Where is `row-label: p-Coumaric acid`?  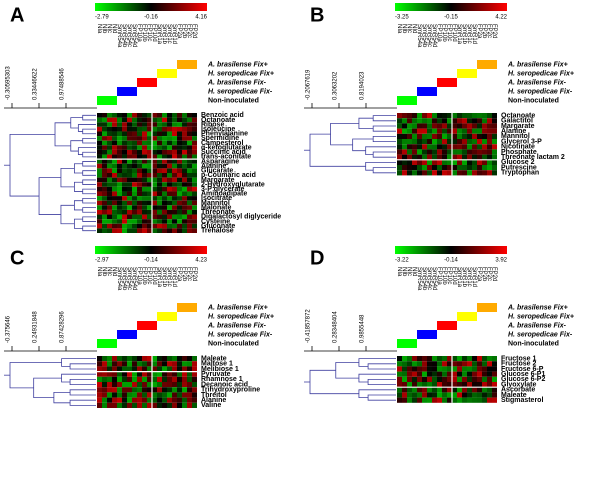
row-label: p-Coumaric acid is located at coordinates (228, 175).